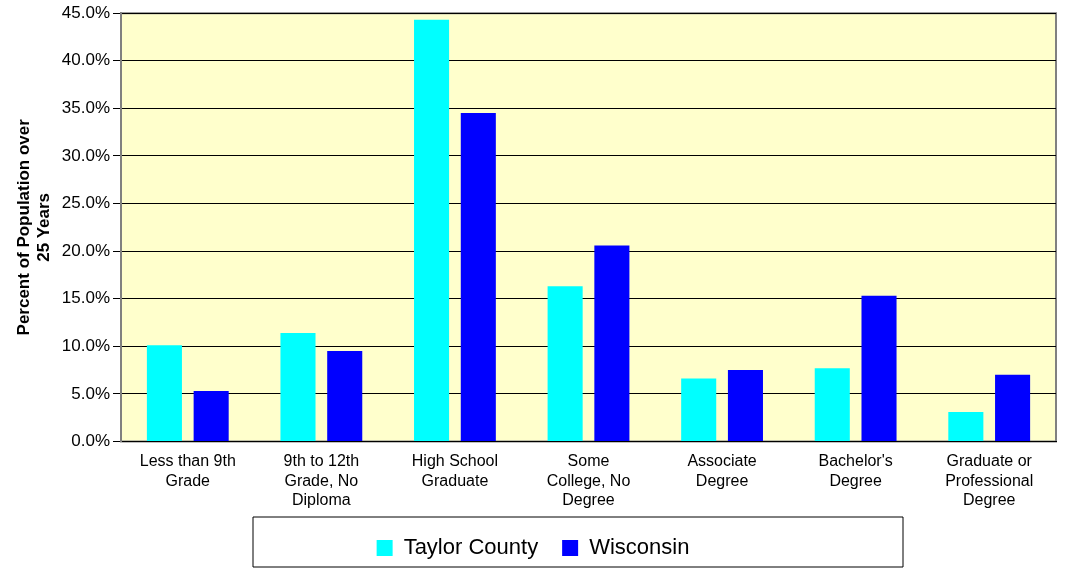 Image resolution: width=1076 pixels, height=569 pixels. What do you see at coordinates (471, 547) in the screenshot?
I see `legend-label: Taylor County` at bounding box center [471, 547].